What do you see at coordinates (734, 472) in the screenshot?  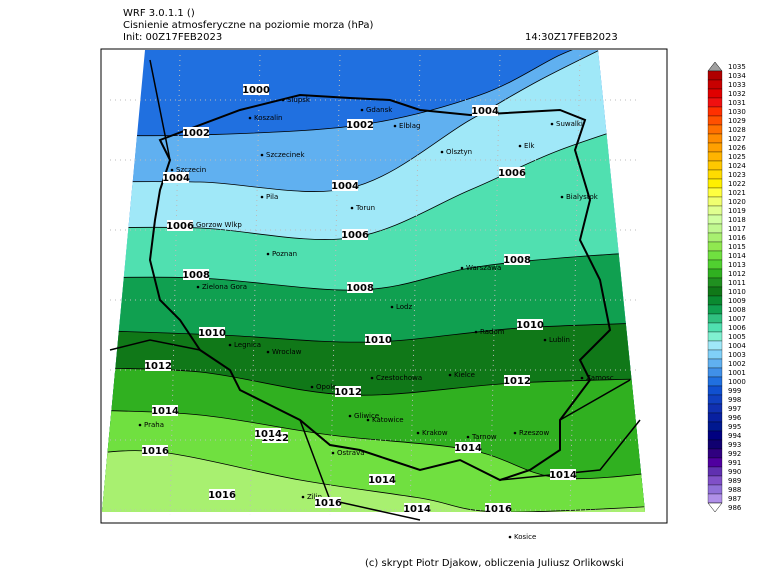 I see `colorbar-label: 990` at bounding box center [734, 472].